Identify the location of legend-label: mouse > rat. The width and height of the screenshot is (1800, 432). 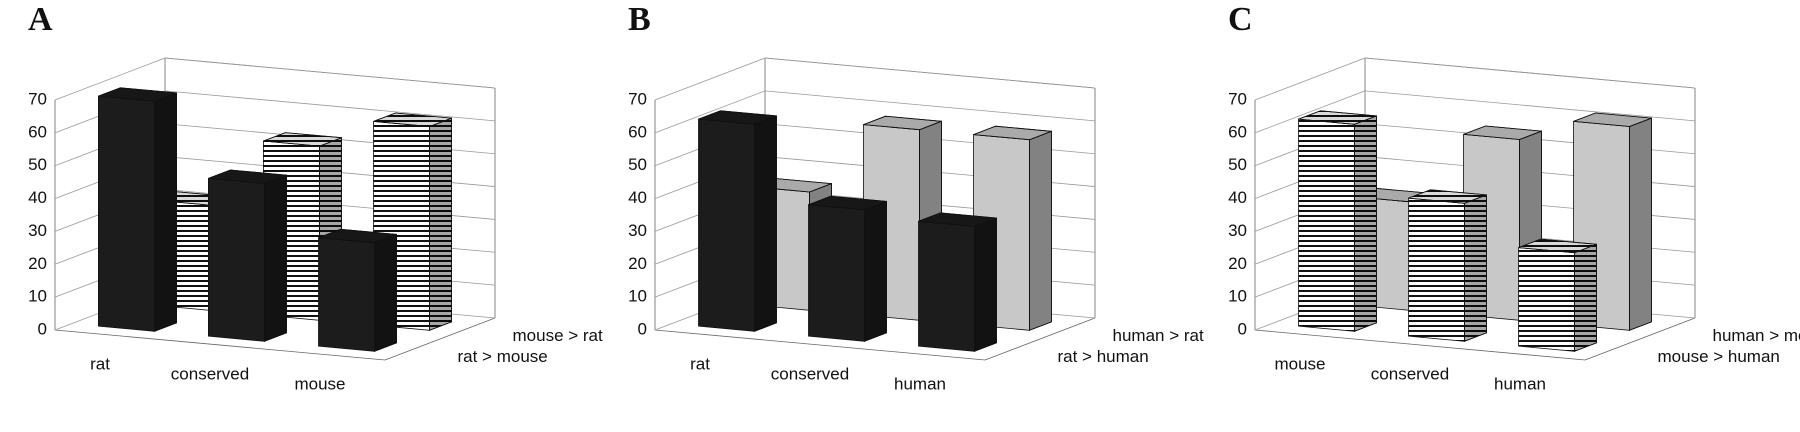
(558, 335).